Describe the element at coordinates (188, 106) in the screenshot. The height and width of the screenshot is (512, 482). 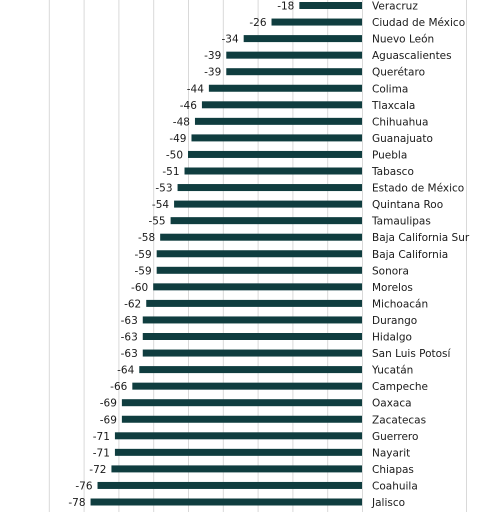
I see `value-label-6: -46` at that location.